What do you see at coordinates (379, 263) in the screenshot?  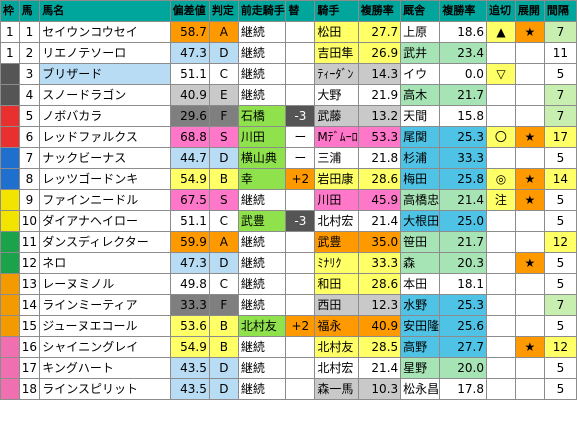 I see `jockey-rate: 33.3` at bounding box center [379, 263].